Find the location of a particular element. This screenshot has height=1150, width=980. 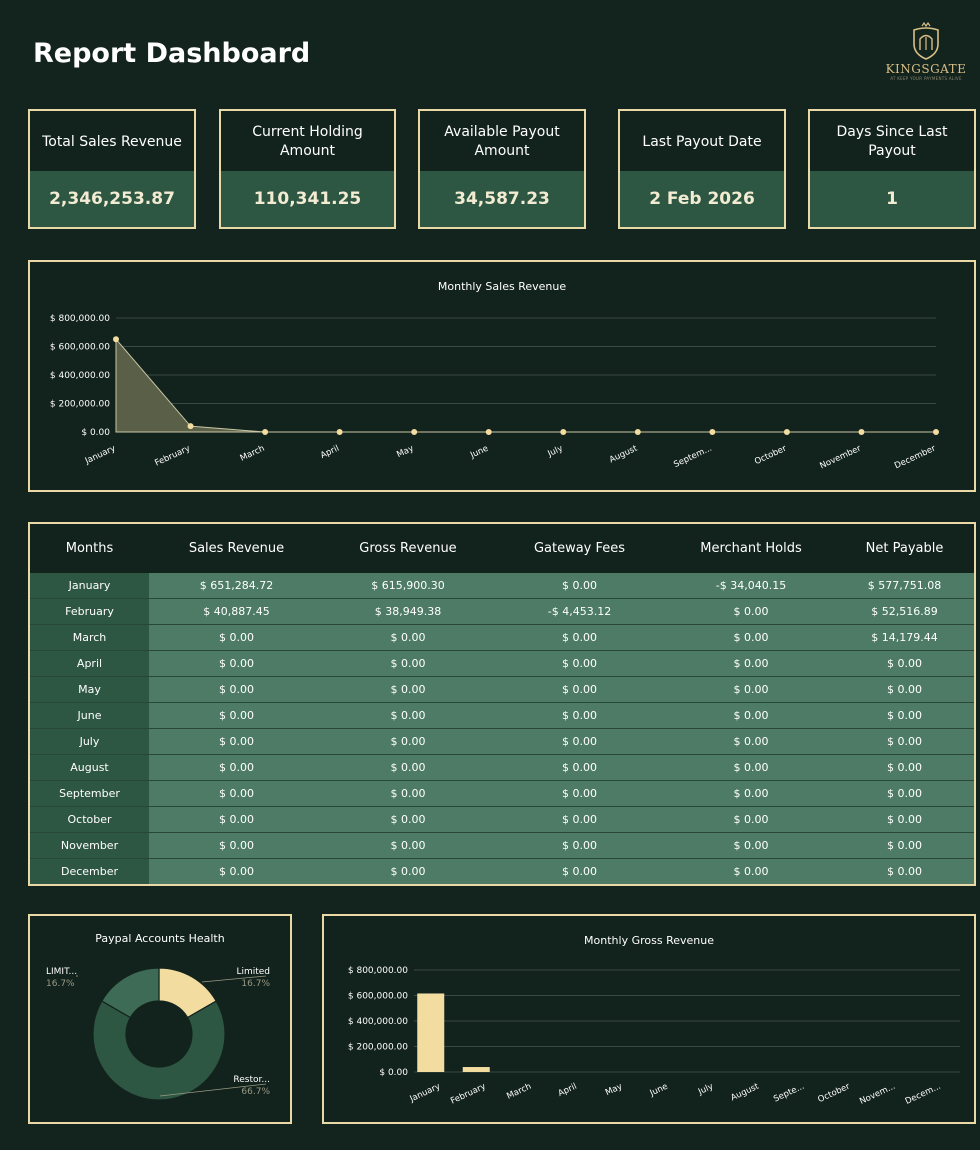

x-tick-label: May is located at coordinates (405, 452).